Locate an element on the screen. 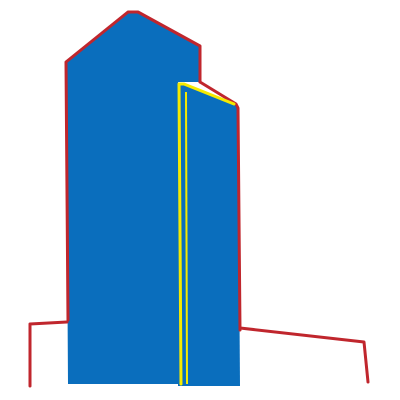 The width and height of the screenshot is (400, 400). tower-side-body is located at coordinates (208, 234).